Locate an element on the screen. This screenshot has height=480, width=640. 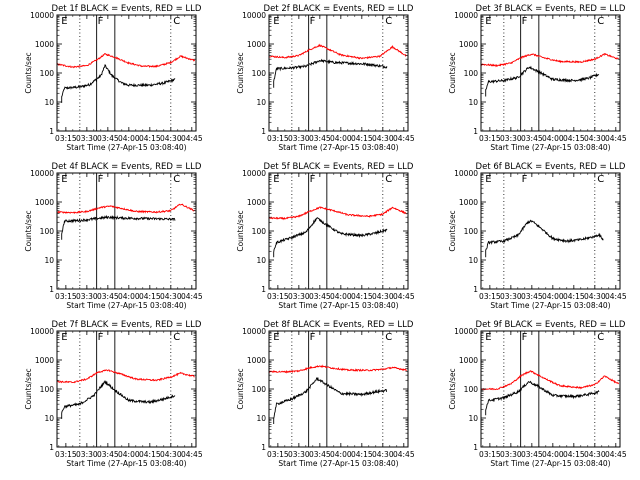
x-tick-label: 03:15 is located at coordinates (490, 454).